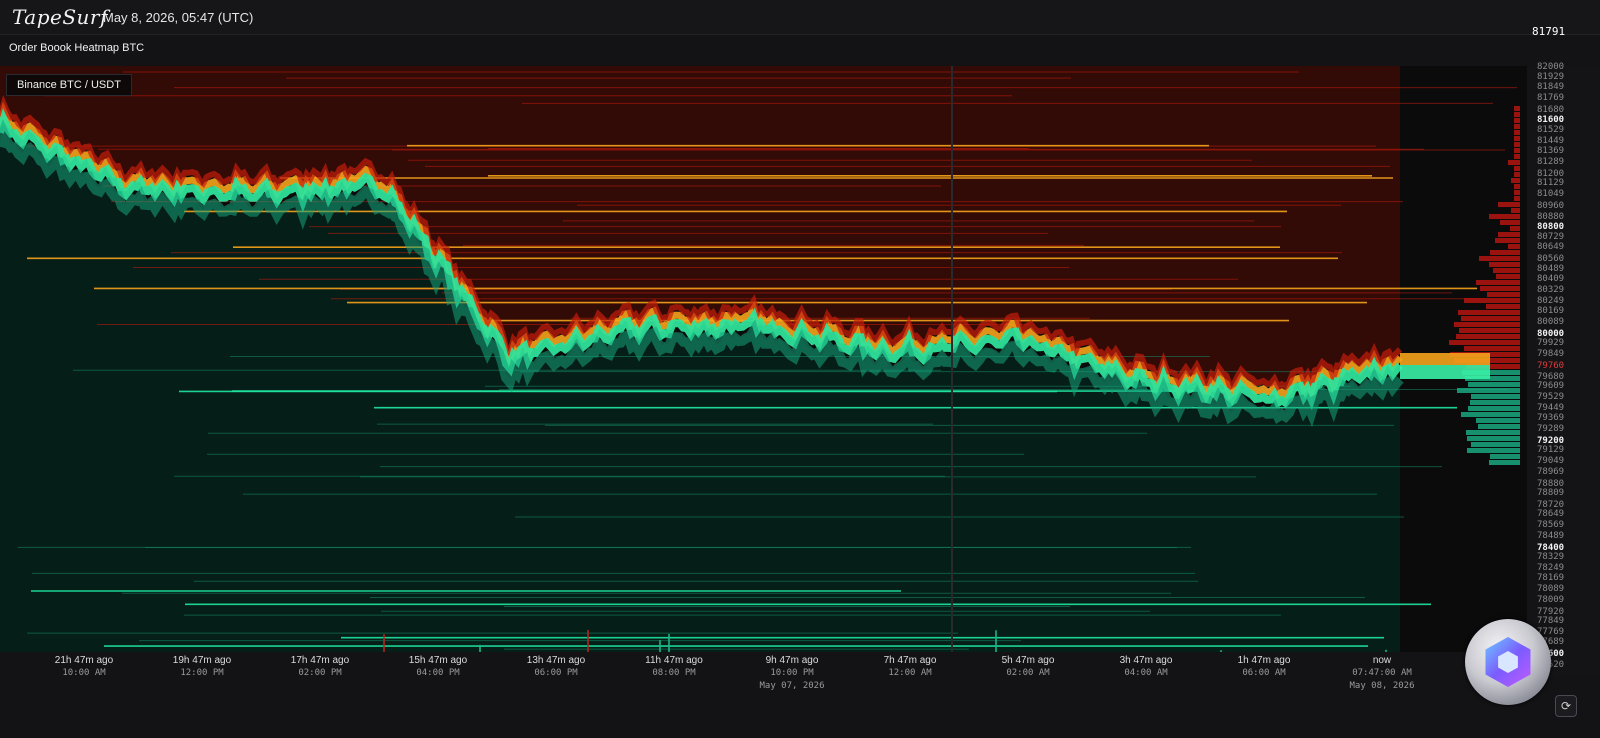  What do you see at coordinates (1028, 673) in the screenshot?
I see `time-label-clock: 02:00 AM` at bounding box center [1028, 673].